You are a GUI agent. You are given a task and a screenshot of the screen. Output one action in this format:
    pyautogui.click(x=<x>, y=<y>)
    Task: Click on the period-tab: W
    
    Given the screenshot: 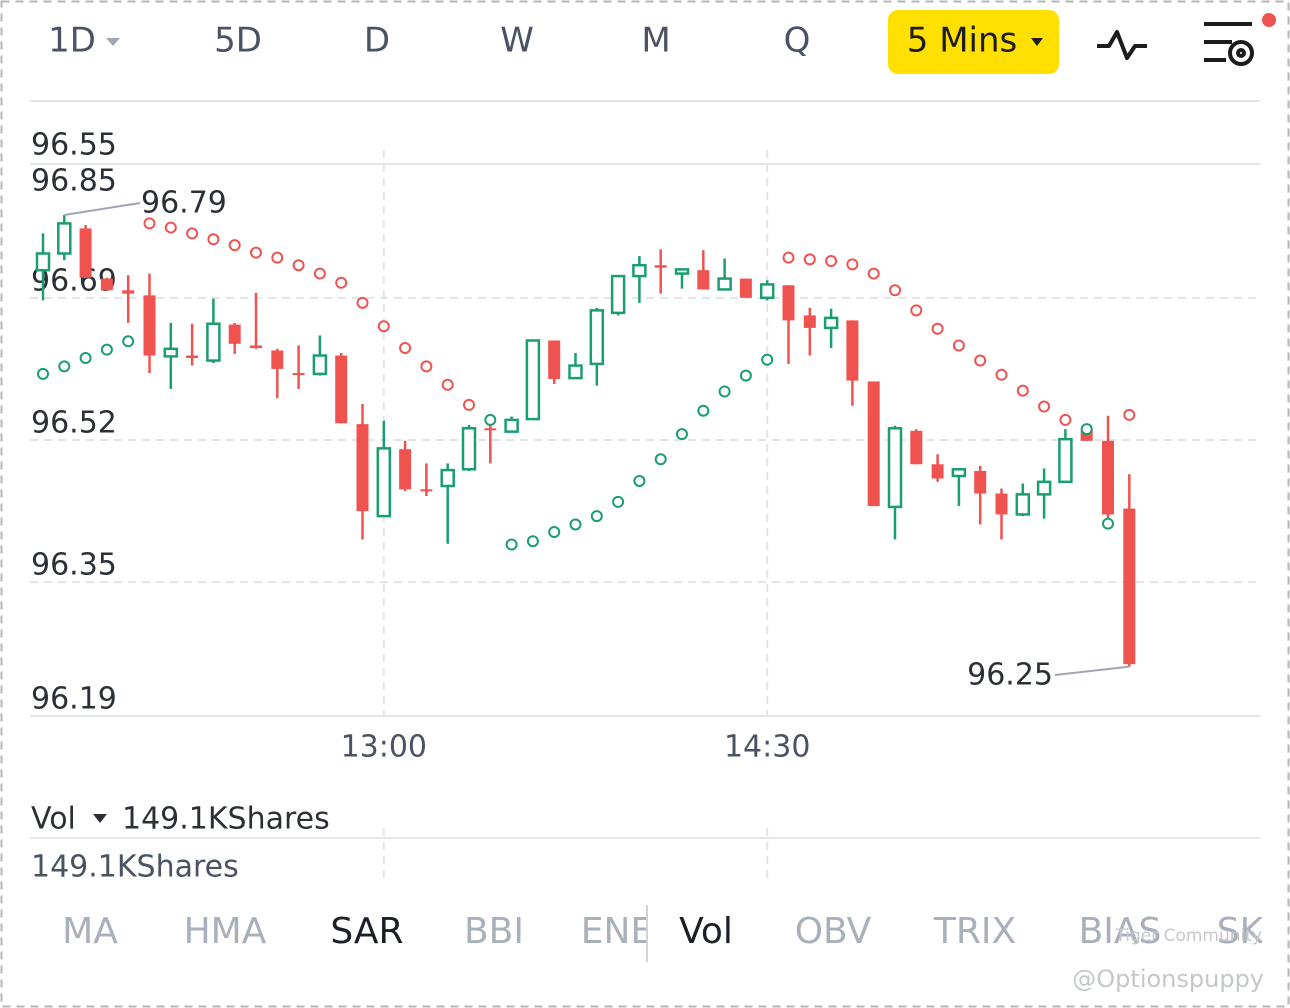 What is the action you would take?
    pyautogui.click(x=517, y=41)
    